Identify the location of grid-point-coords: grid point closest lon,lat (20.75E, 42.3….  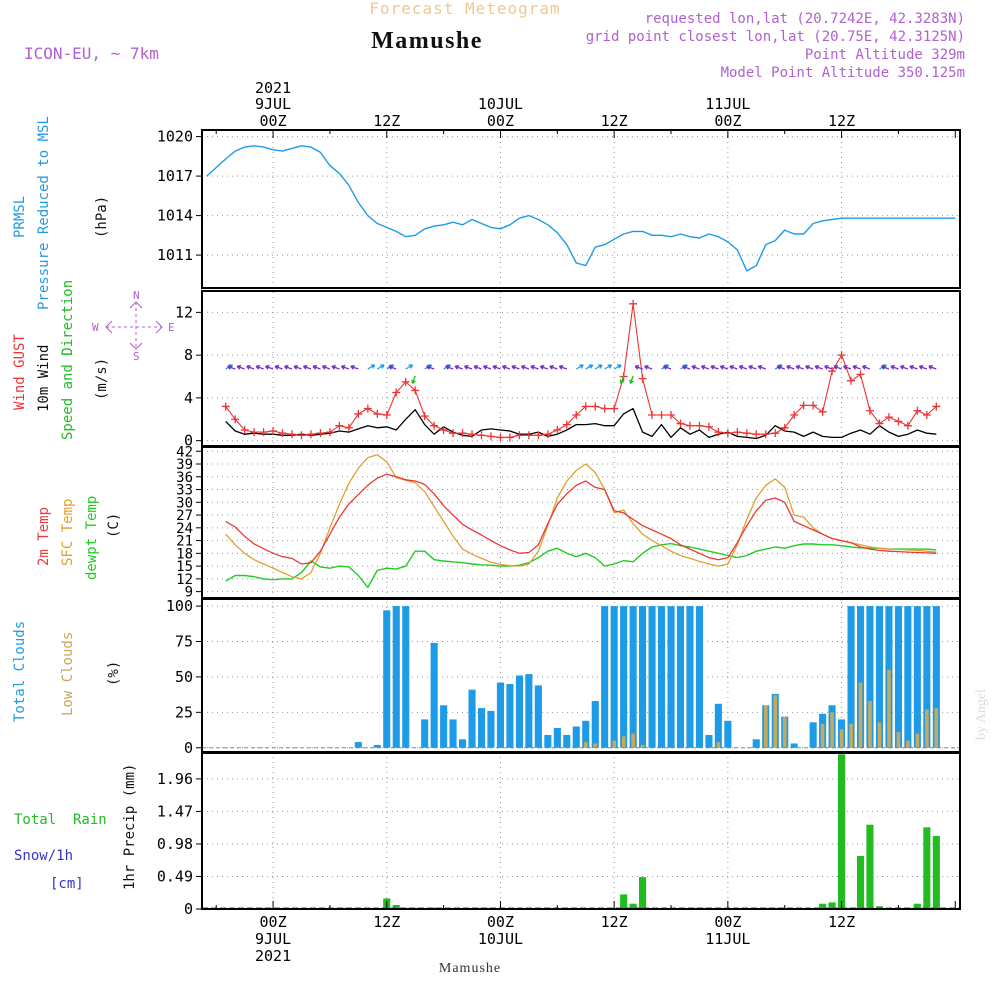
(775, 37).